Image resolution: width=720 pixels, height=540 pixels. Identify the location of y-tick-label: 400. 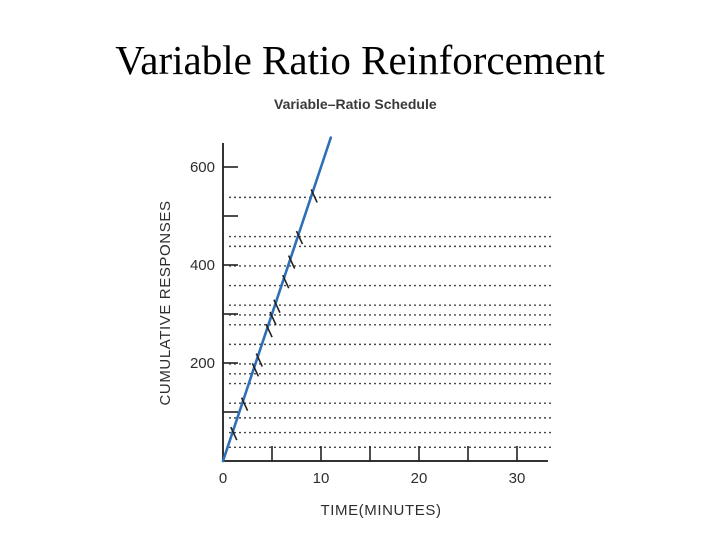
(202, 265).